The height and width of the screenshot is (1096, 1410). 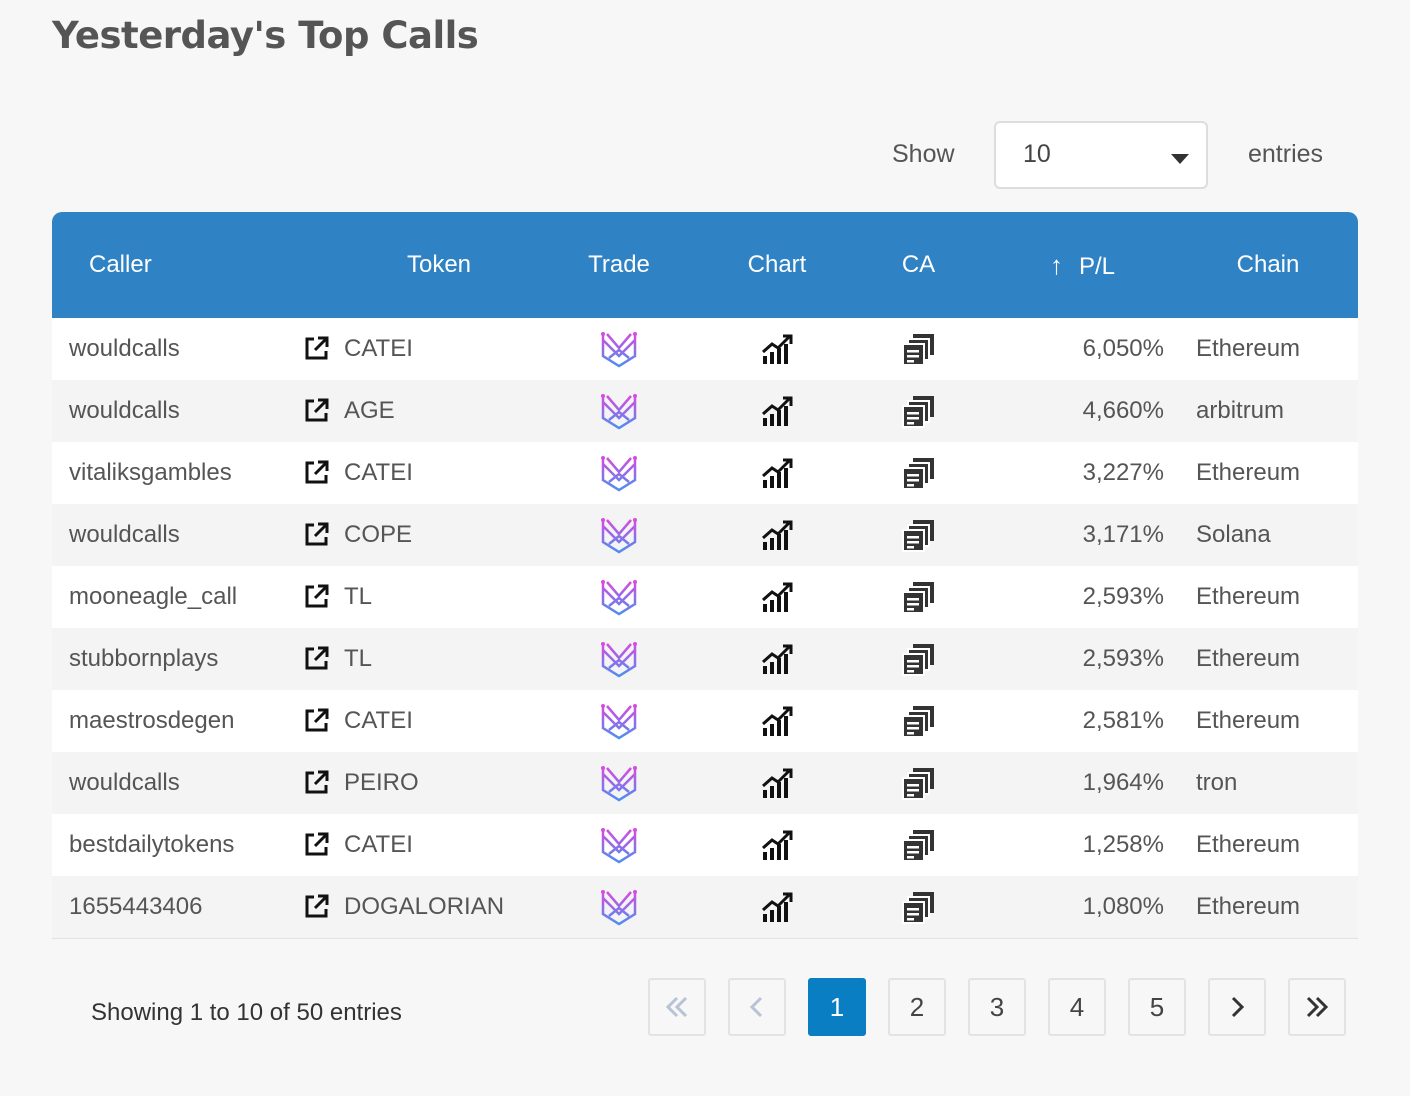 What do you see at coordinates (1077, 1007) in the screenshot?
I see `page-button-4: 4` at bounding box center [1077, 1007].